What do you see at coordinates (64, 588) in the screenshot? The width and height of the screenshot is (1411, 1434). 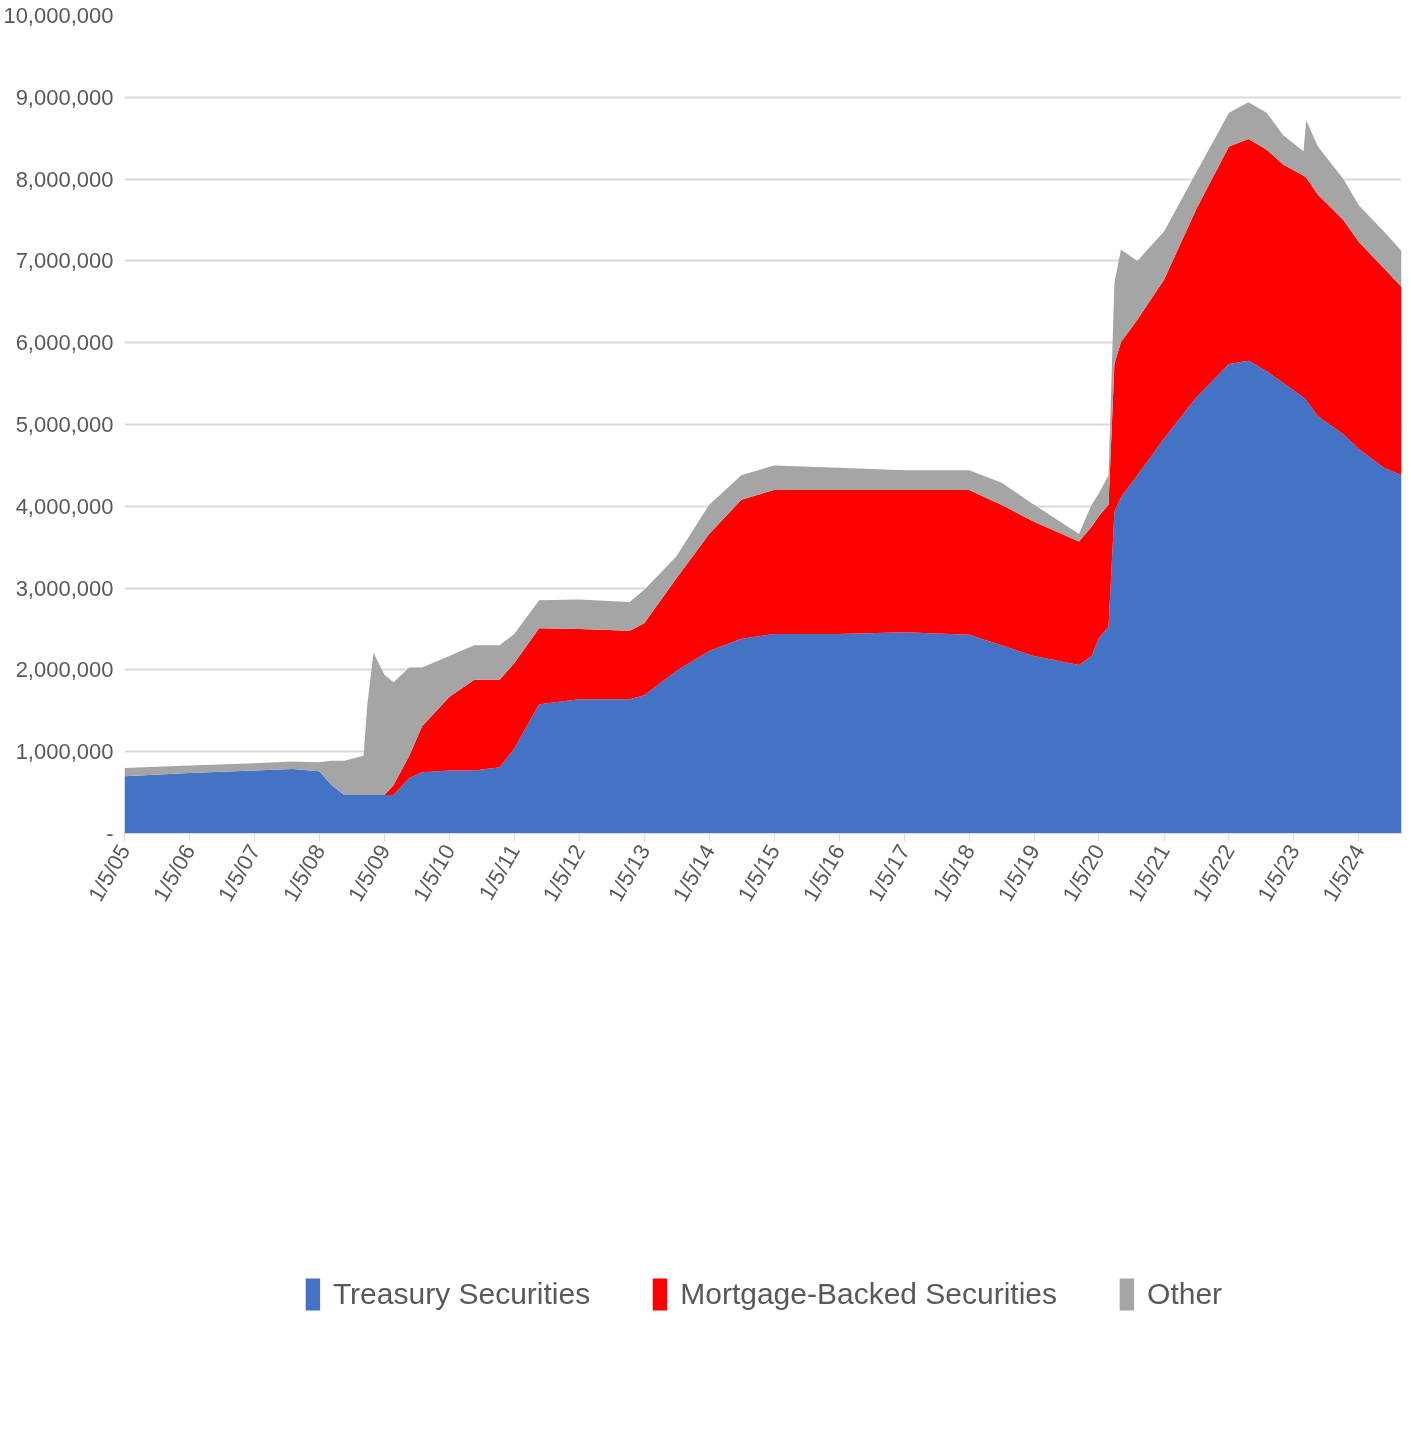 I see `y-tick-label: 3,000,000` at bounding box center [64, 588].